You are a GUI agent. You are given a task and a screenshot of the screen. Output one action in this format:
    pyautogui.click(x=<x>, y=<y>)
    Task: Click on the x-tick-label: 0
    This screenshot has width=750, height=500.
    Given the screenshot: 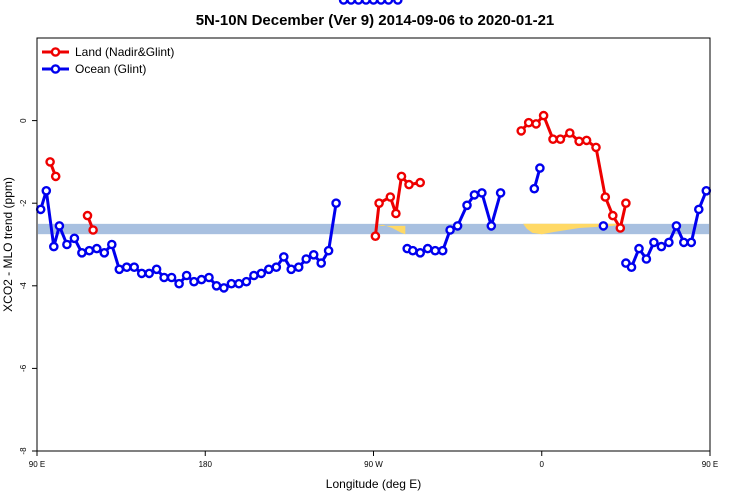 What is the action you would take?
    pyautogui.click(x=542, y=464)
    